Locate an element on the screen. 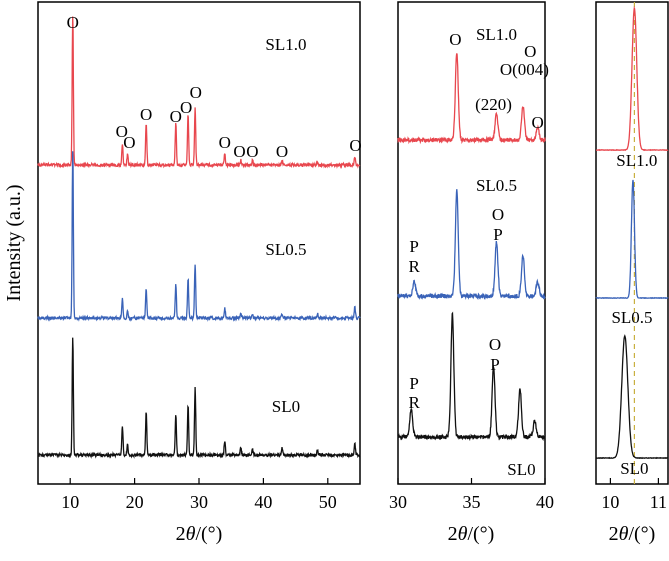 The width and height of the screenshot is (669, 561). x-tick-label-0-3: 40 is located at coordinates (263, 502).